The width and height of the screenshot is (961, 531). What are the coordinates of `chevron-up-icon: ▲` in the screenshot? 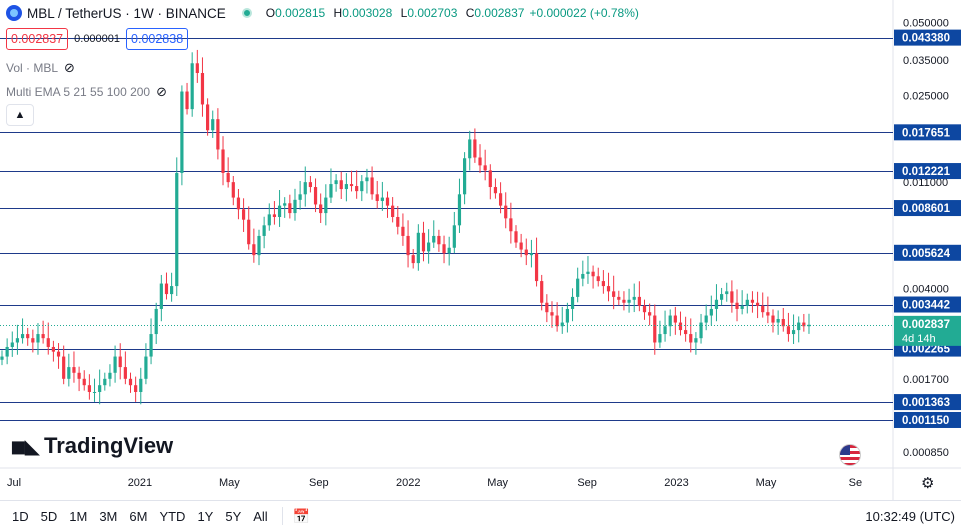 It's located at (20, 115).